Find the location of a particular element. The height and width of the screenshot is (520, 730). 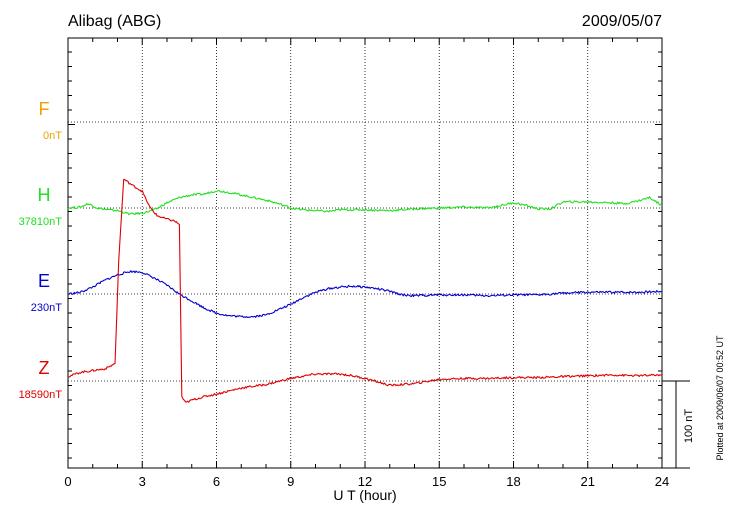

x-tick-label: 0 is located at coordinates (67, 481).